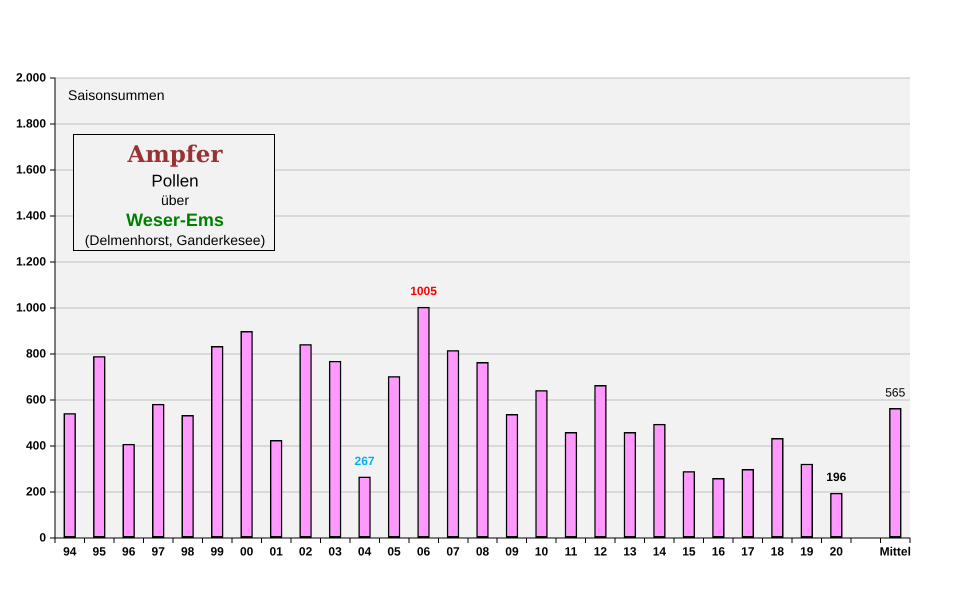 The height and width of the screenshot is (603, 970). Describe the element at coordinates (305, 551) in the screenshot. I see `x-tick-label: 02` at that location.